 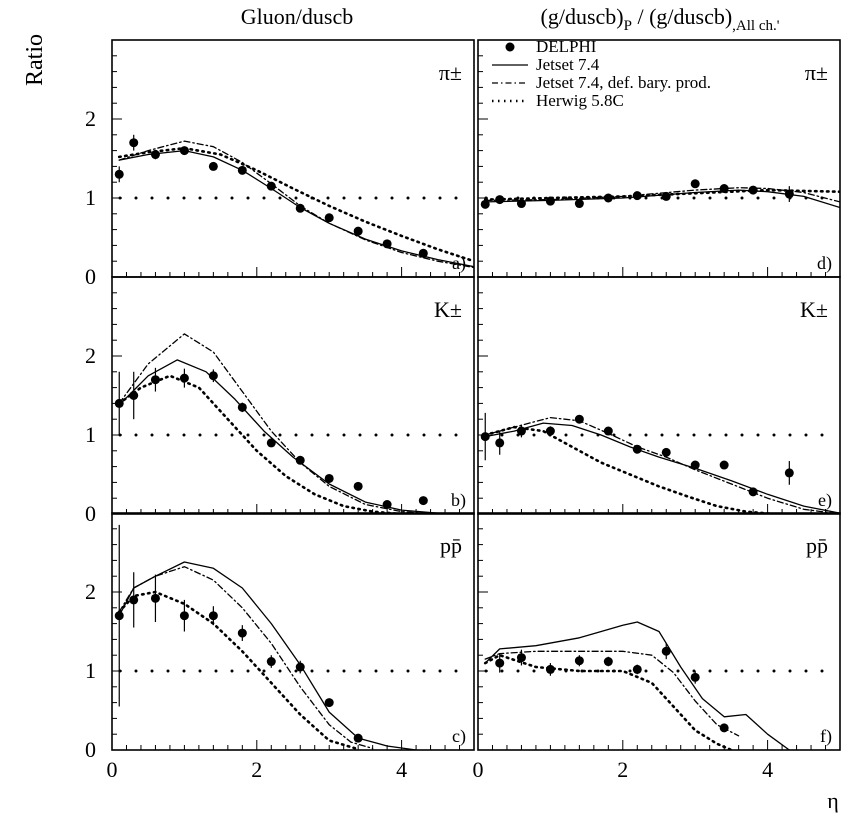 What do you see at coordinates (816, 72) in the screenshot?
I see `particle-label: π±` at bounding box center [816, 72].